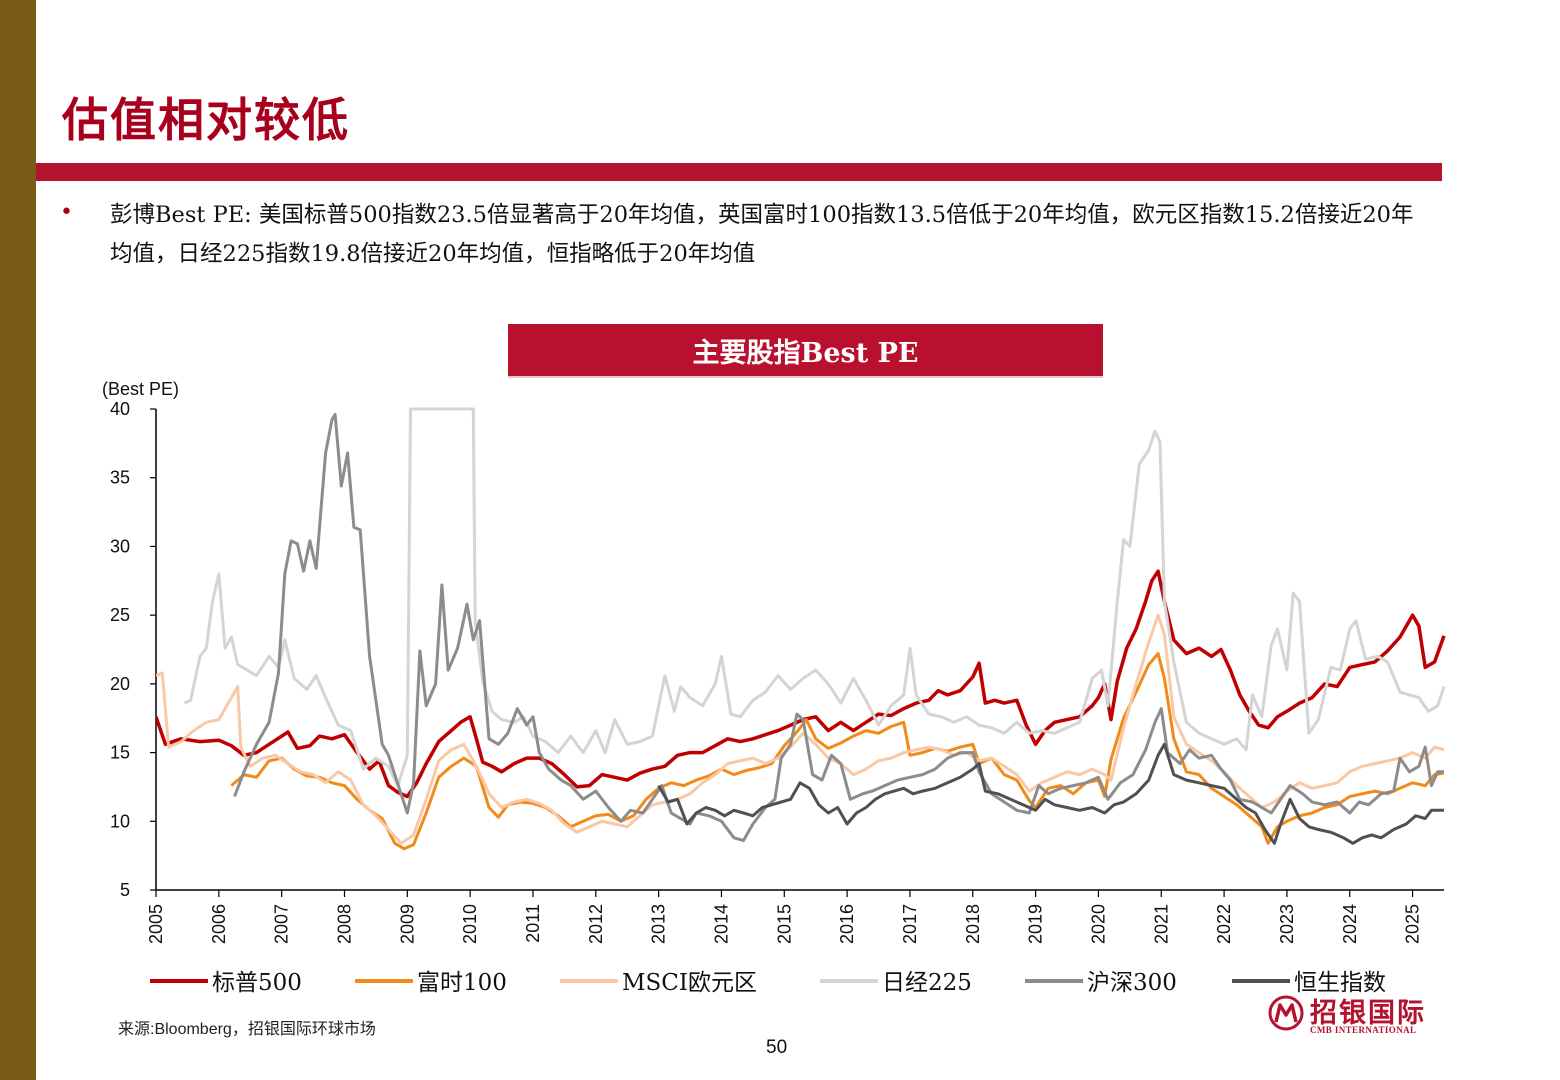  I want to click on x-tick-label: 2005, so click(156, 924).